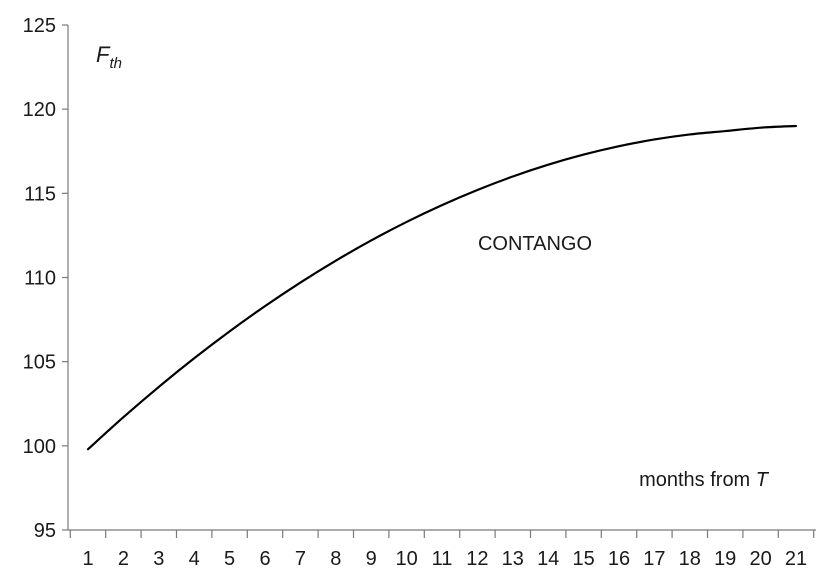 This screenshot has height=576, width=816. Describe the element at coordinates (725, 559) in the screenshot. I see `x-tick-label: 19` at that location.